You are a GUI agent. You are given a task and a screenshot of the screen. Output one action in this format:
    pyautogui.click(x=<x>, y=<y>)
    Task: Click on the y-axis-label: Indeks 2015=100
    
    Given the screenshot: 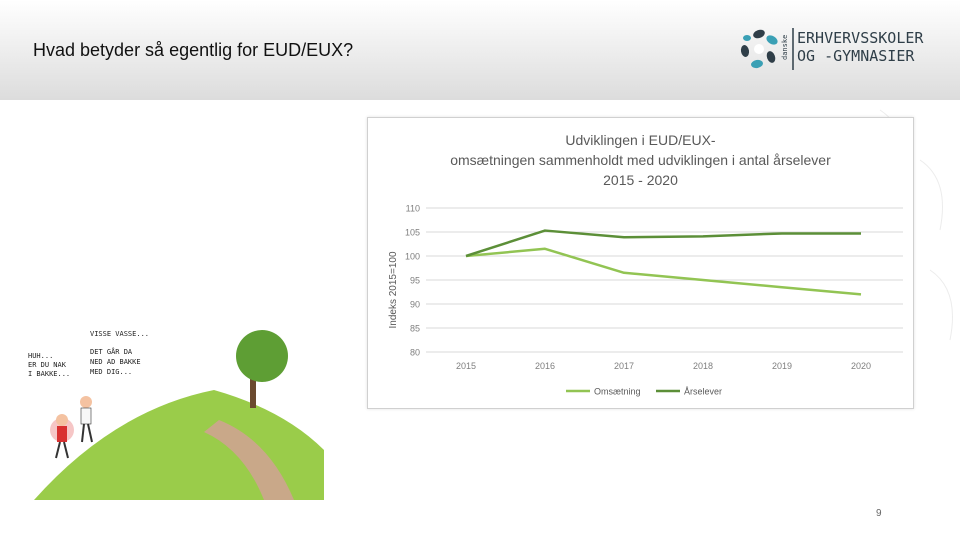 What is the action you would take?
    pyautogui.click(x=393, y=289)
    